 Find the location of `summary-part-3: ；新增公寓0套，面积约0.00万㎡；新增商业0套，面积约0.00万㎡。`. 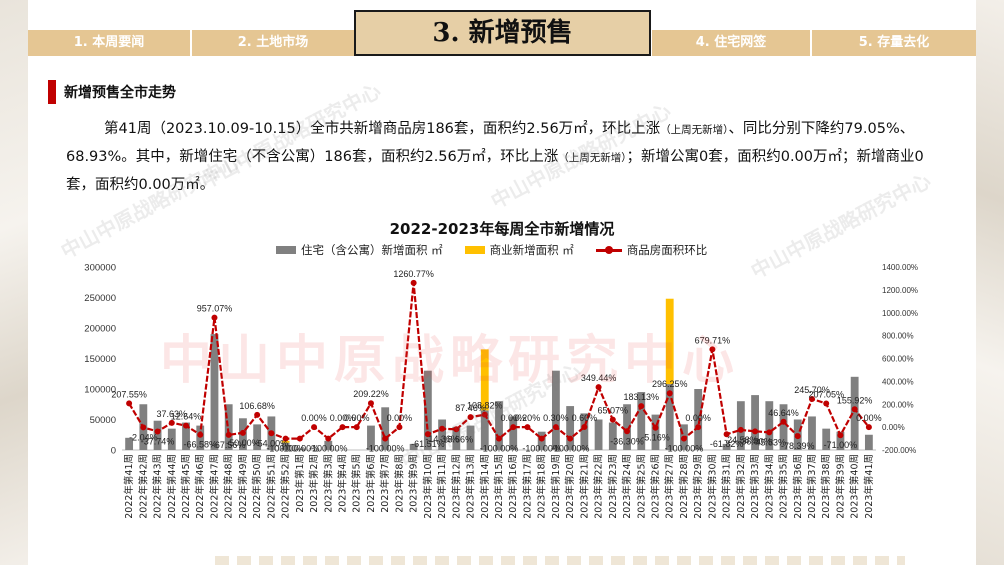

summary-part-3: ；新增公寓0套，面积约0.00万㎡；新增商业0套，面积约0.00万㎡。 is located at coordinates (495, 171).